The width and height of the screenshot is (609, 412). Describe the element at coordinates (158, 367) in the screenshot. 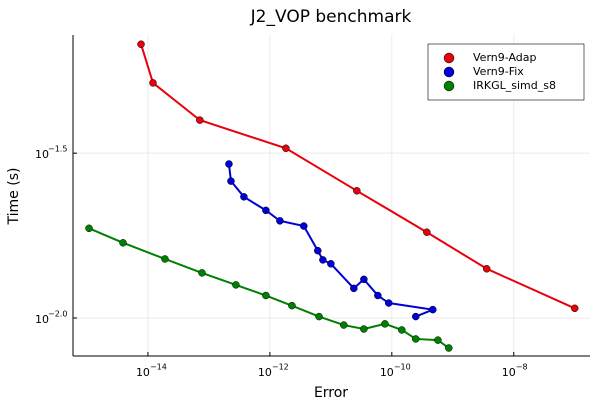

I see `x-tick-exponent: −14` at that location.